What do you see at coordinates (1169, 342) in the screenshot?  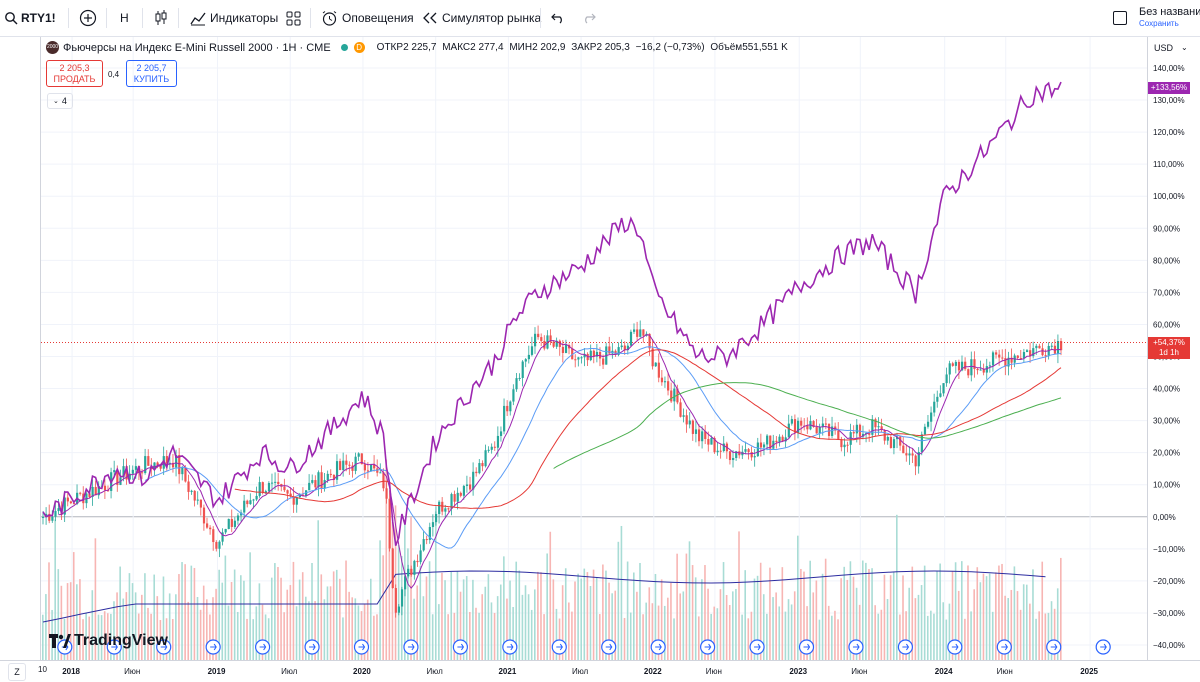 I see `last-price-percent: +54,37%` at bounding box center [1169, 342].